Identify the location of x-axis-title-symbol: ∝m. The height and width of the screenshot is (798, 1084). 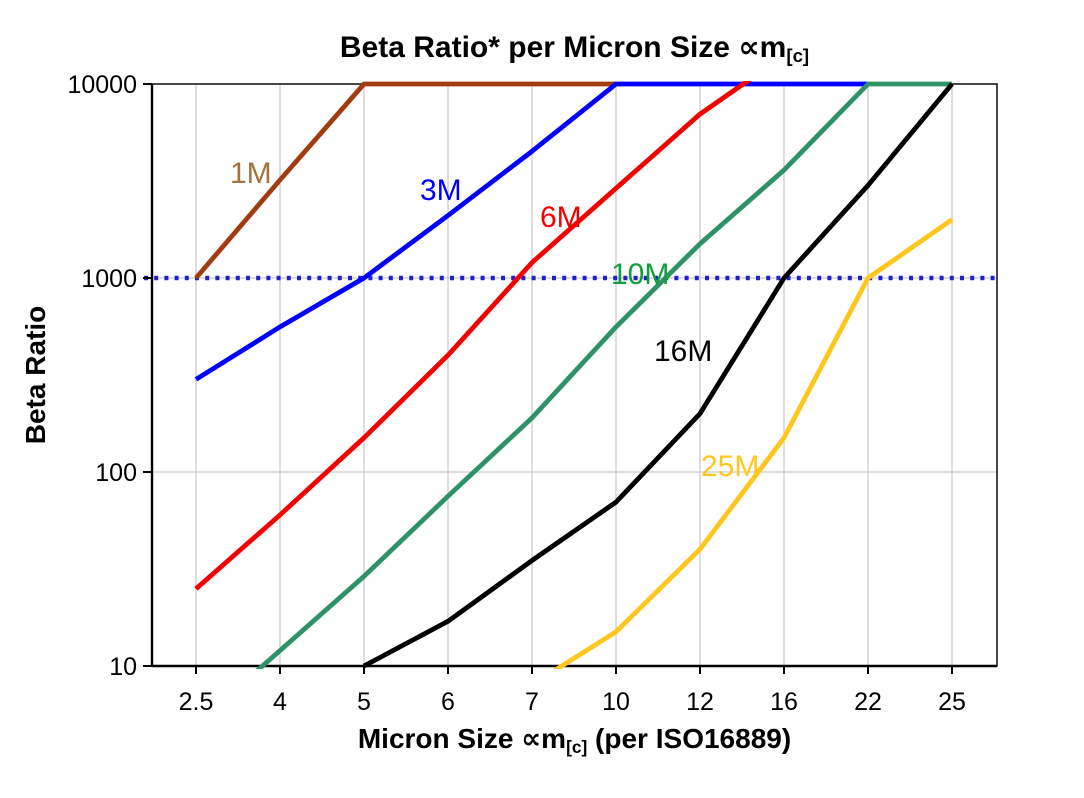
(544, 738).